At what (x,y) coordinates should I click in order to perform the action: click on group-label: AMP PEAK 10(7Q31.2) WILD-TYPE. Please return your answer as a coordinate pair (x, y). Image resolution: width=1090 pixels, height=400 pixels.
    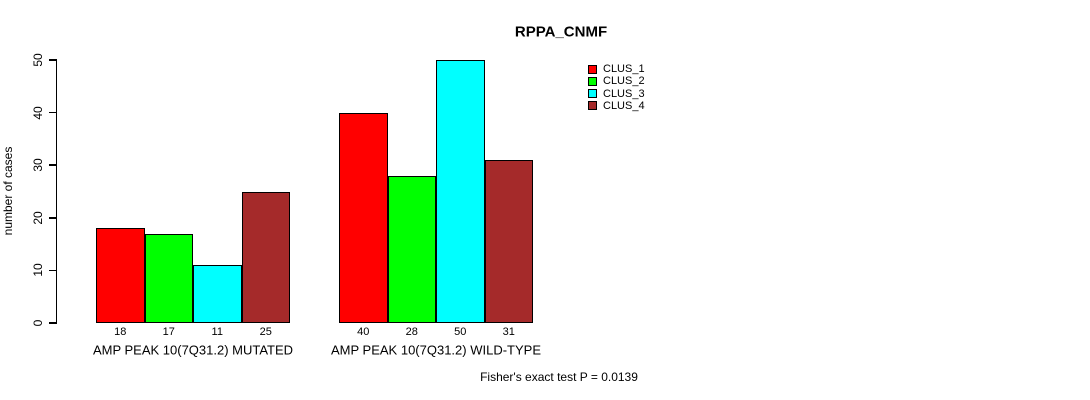
    Looking at the image, I should click on (436, 350).